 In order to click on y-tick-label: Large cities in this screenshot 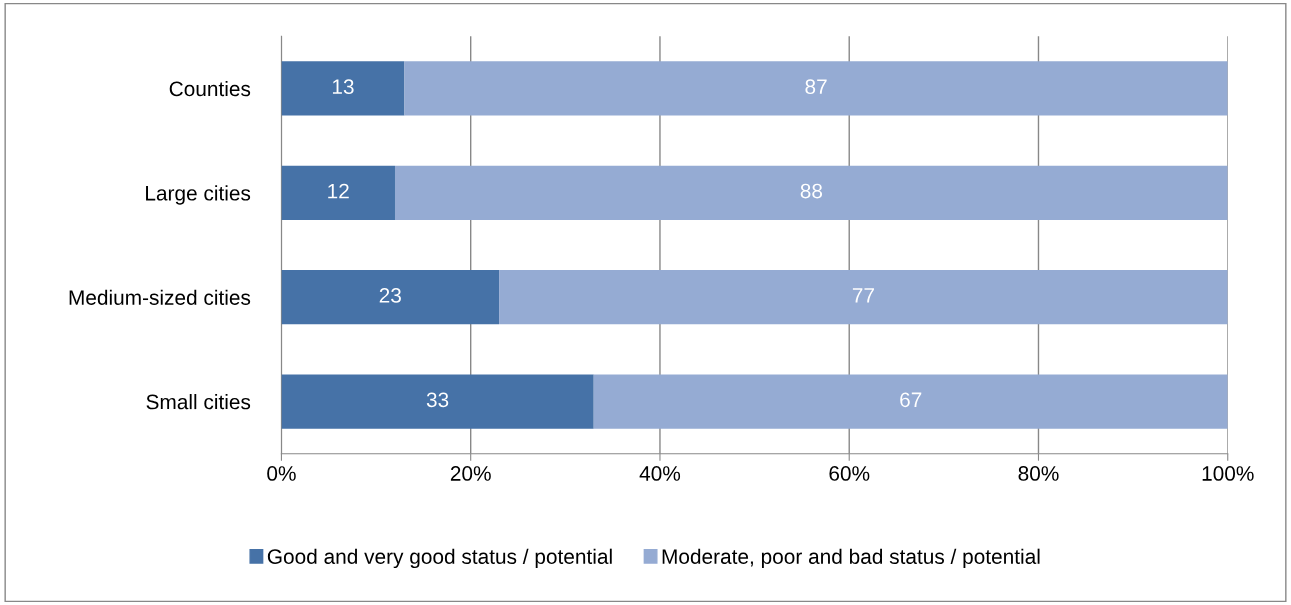, I will do `click(198, 195)`.